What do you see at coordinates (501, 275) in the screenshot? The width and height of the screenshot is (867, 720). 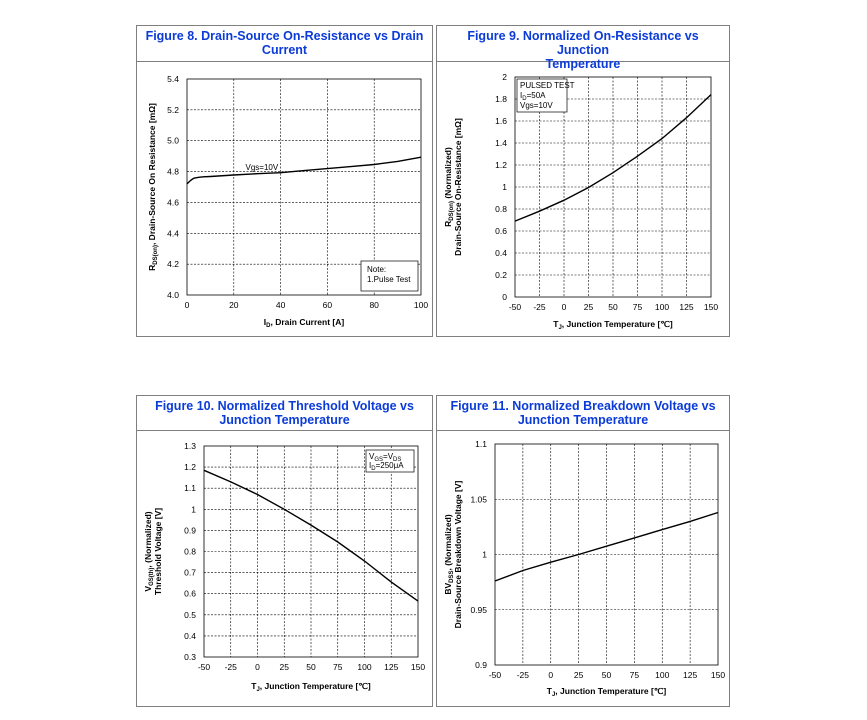 I see `y-tick-label: 0.2` at bounding box center [501, 275].